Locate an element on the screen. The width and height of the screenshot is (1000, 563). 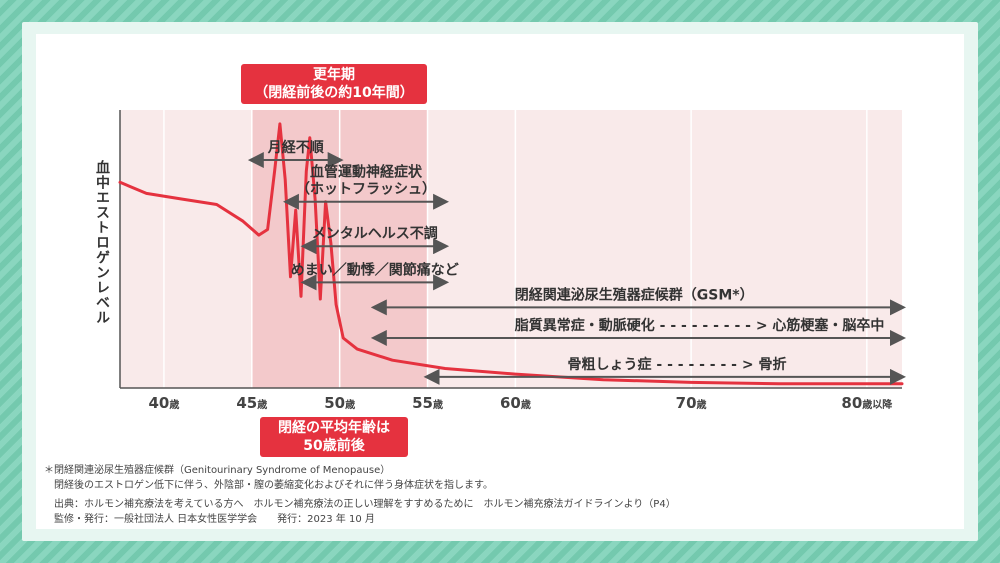
menopause-period-title: 更年期 is located at coordinates (334, 75).